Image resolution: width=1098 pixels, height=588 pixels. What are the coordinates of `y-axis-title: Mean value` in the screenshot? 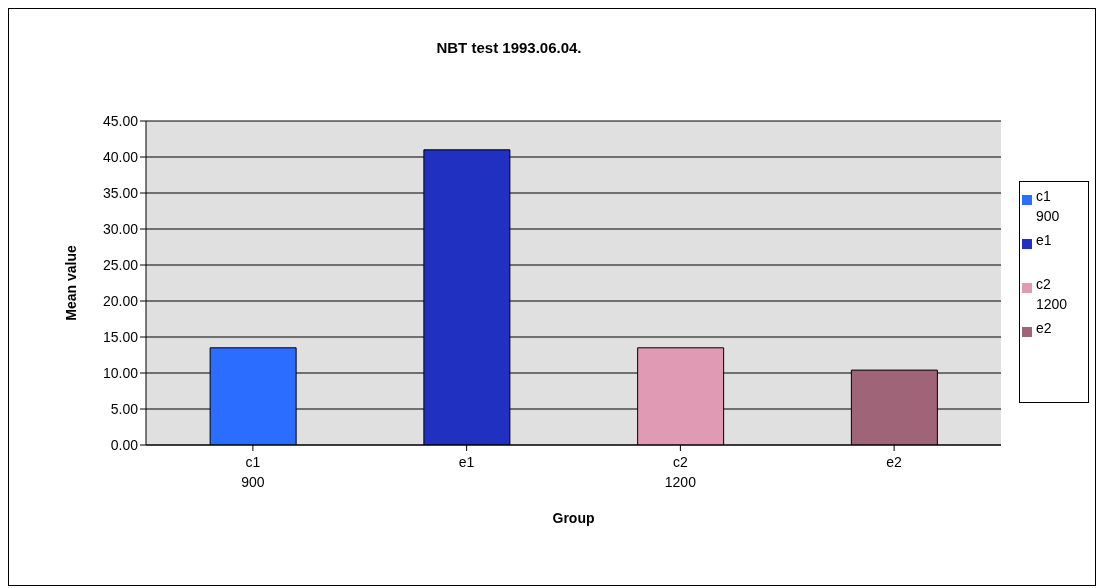 It's located at (70, 283).